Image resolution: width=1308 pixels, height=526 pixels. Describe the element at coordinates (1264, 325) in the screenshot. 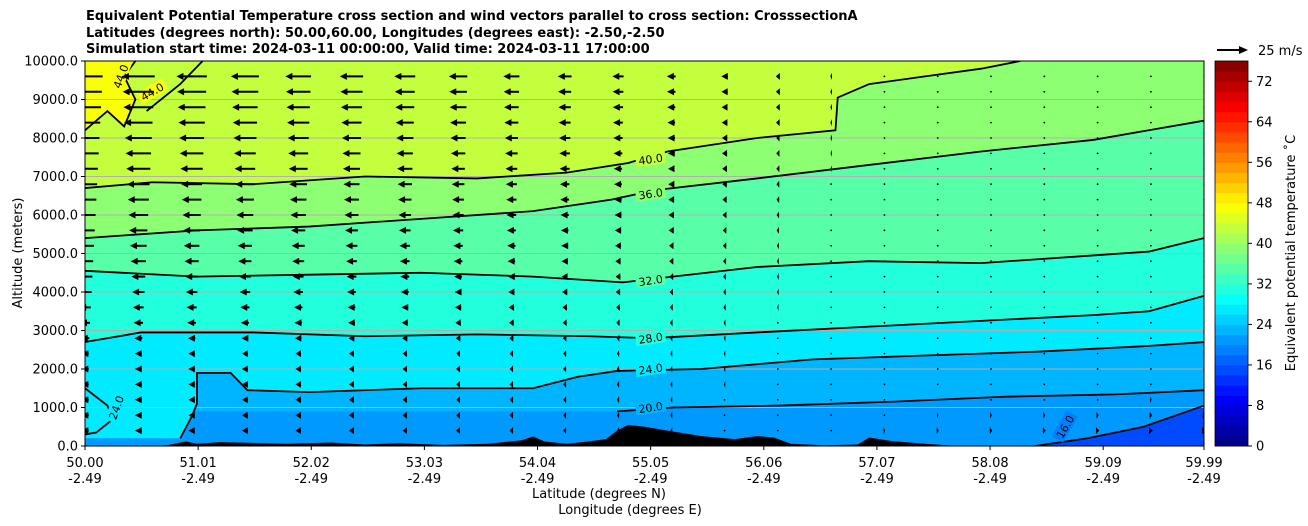

I see `colorbar-tick-label: 24` at that location.